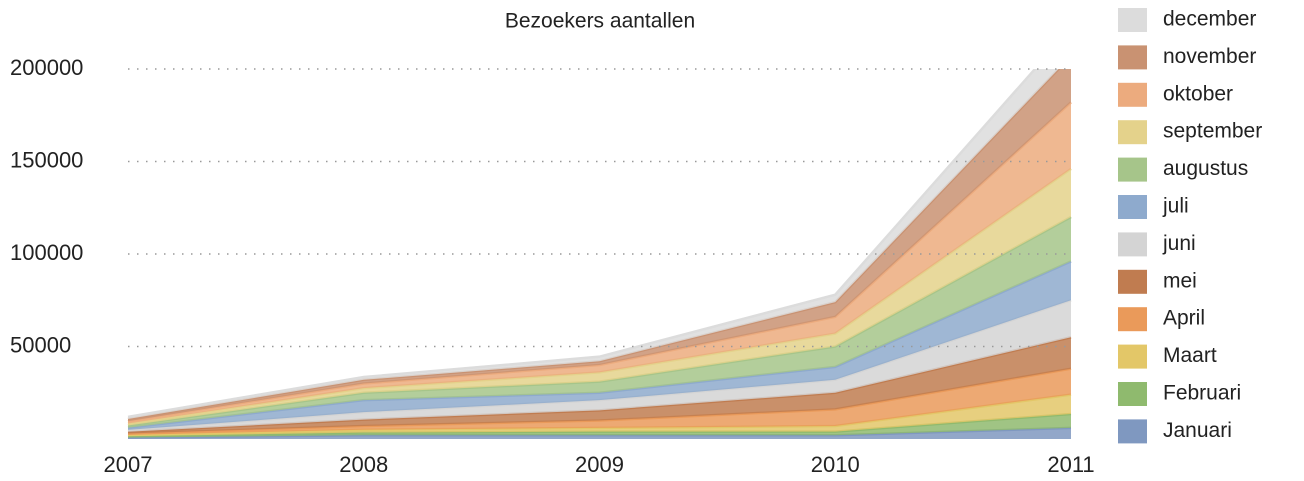 The width and height of the screenshot is (1304, 481). I want to click on y-tick-label: 200000, so click(46, 67).